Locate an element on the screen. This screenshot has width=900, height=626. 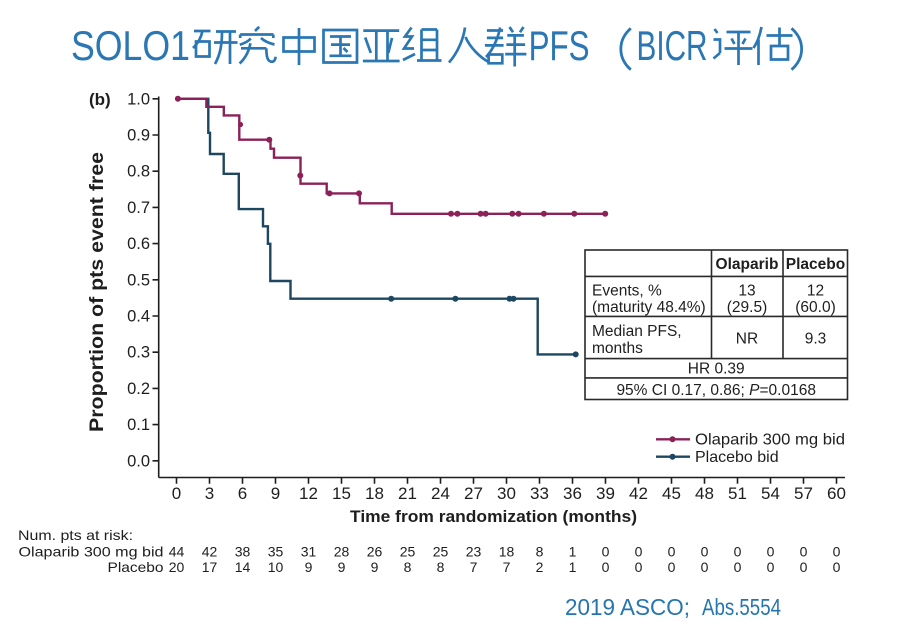
svg-text: 3 is located at coordinates (209, 493).